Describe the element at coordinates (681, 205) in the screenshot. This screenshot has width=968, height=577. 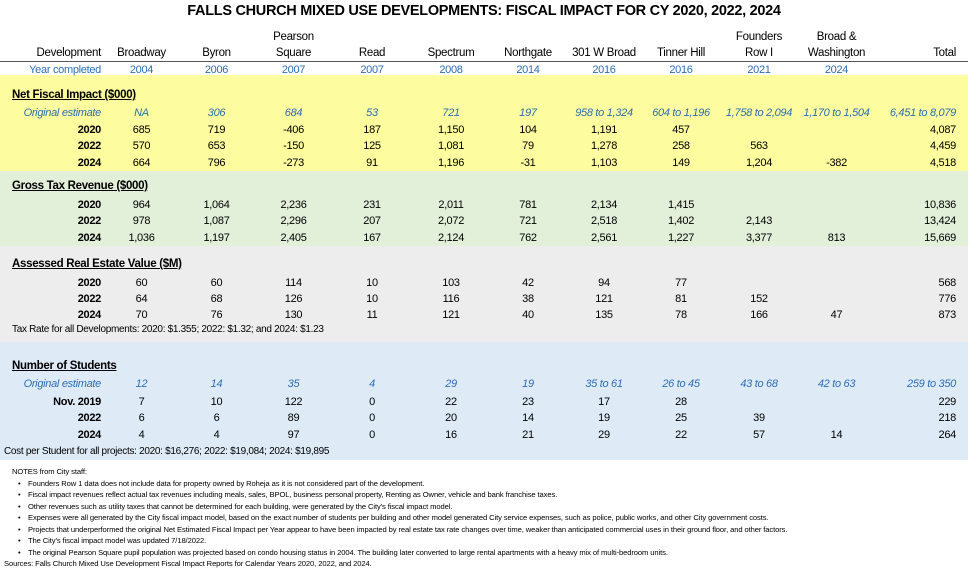
I see `cell: 1,415` at that location.